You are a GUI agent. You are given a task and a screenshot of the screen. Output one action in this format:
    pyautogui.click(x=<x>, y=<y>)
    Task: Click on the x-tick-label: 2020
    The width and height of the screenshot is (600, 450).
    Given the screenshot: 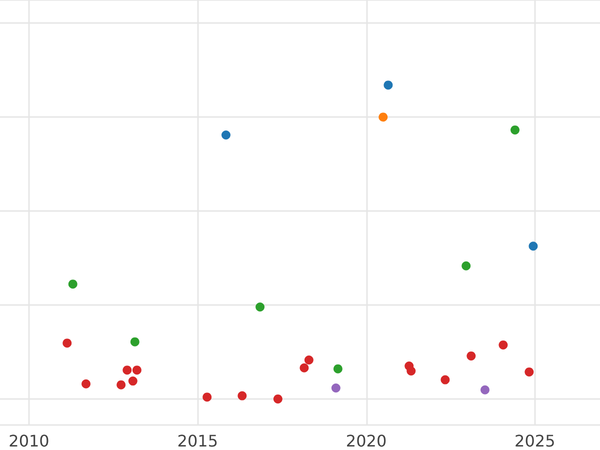 What is the action you would take?
    pyautogui.click(x=366, y=441)
    